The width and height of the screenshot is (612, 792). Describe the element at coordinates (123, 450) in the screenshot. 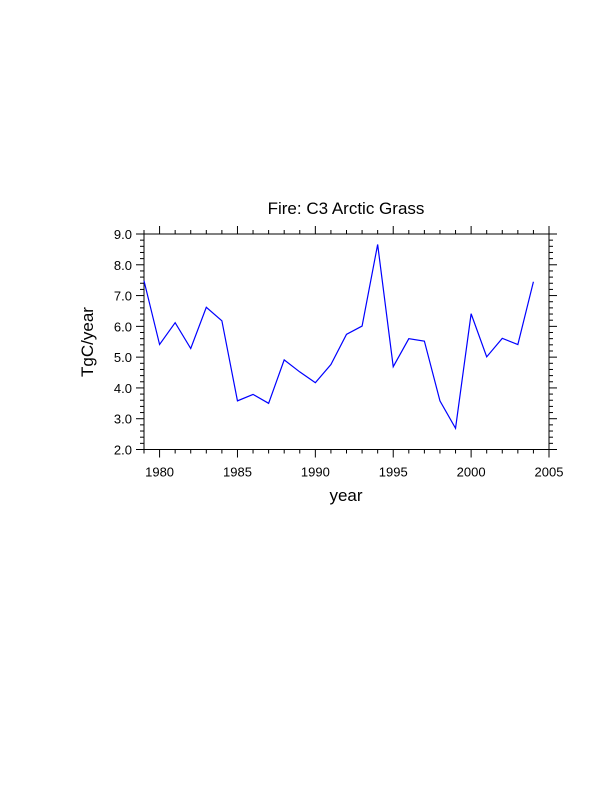

I see `y-tick-label: 2.0` at that location.